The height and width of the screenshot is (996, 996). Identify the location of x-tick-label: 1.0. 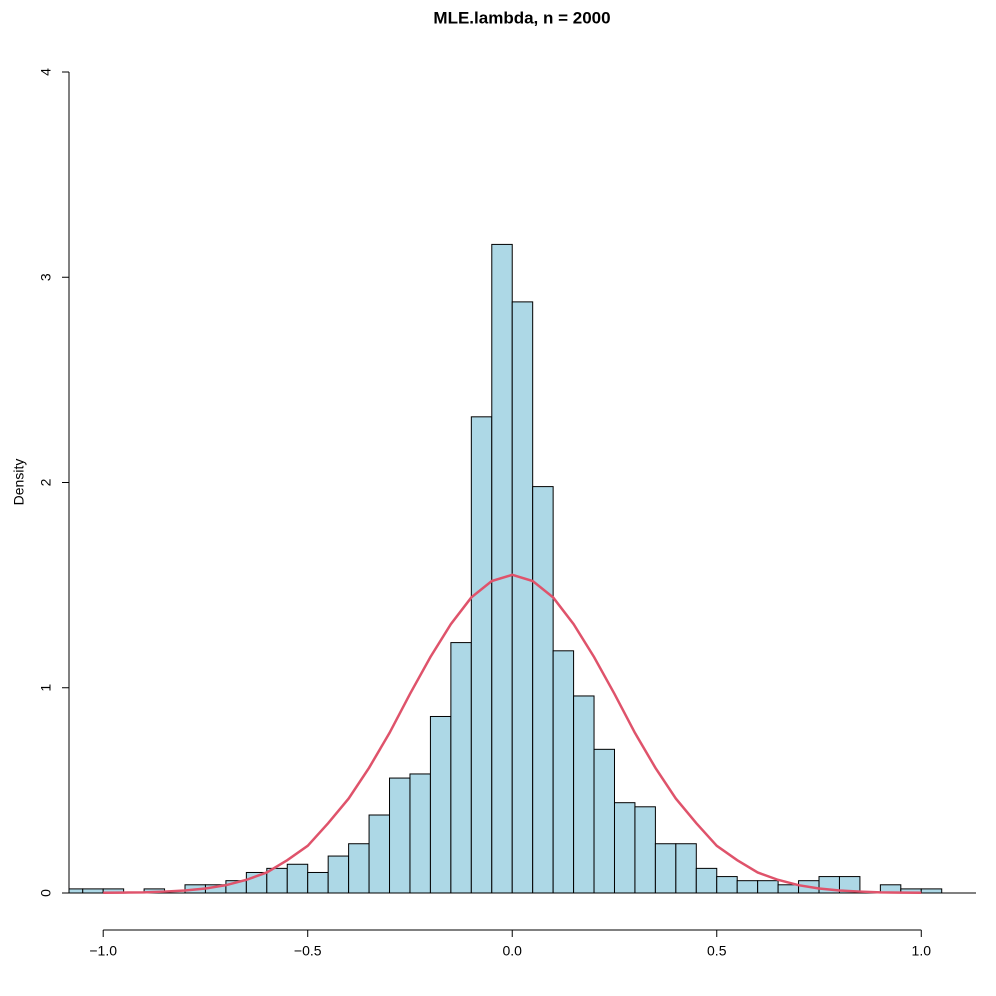
(922, 951).